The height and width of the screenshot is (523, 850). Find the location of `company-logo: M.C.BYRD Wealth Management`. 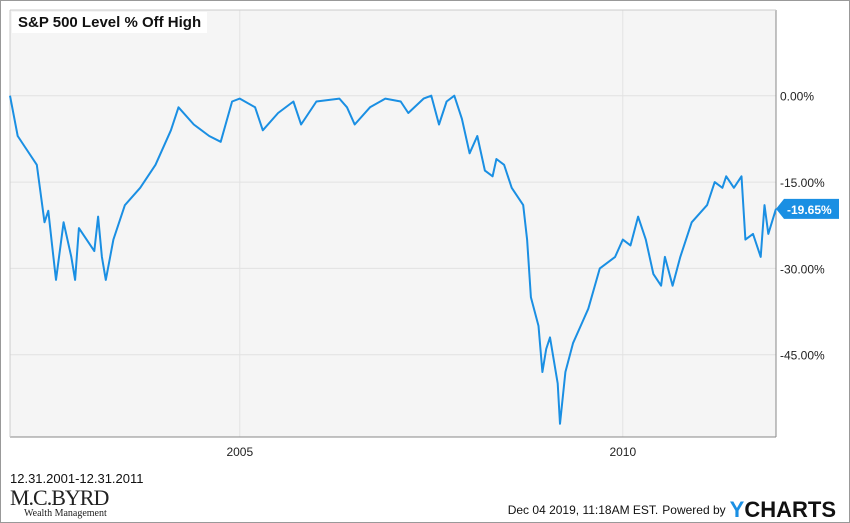

company-logo: M.C.BYRD Wealth Management is located at coordinates (59, 502).